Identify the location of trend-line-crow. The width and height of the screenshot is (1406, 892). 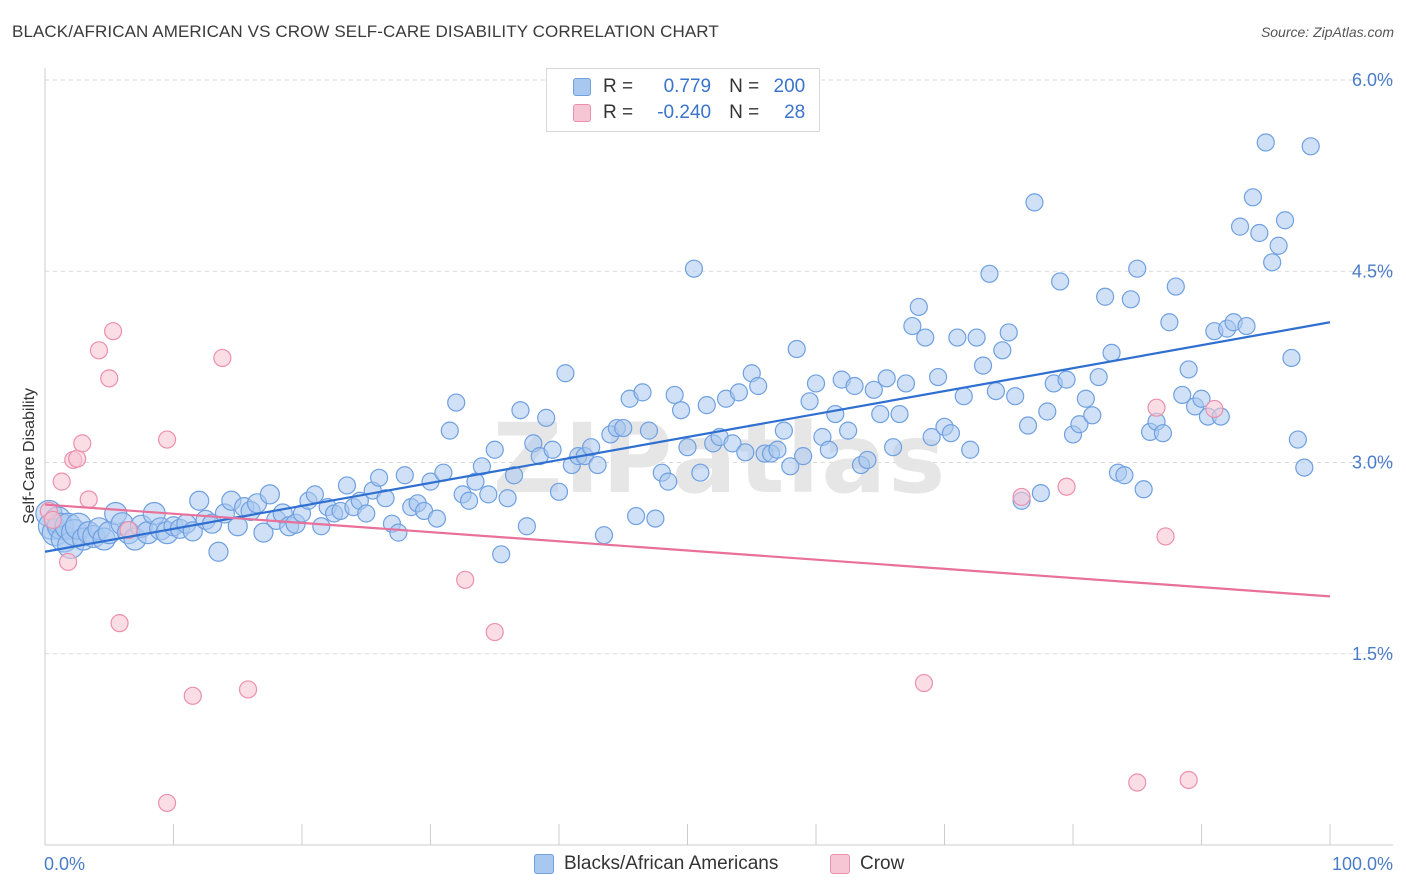
(687, 550).